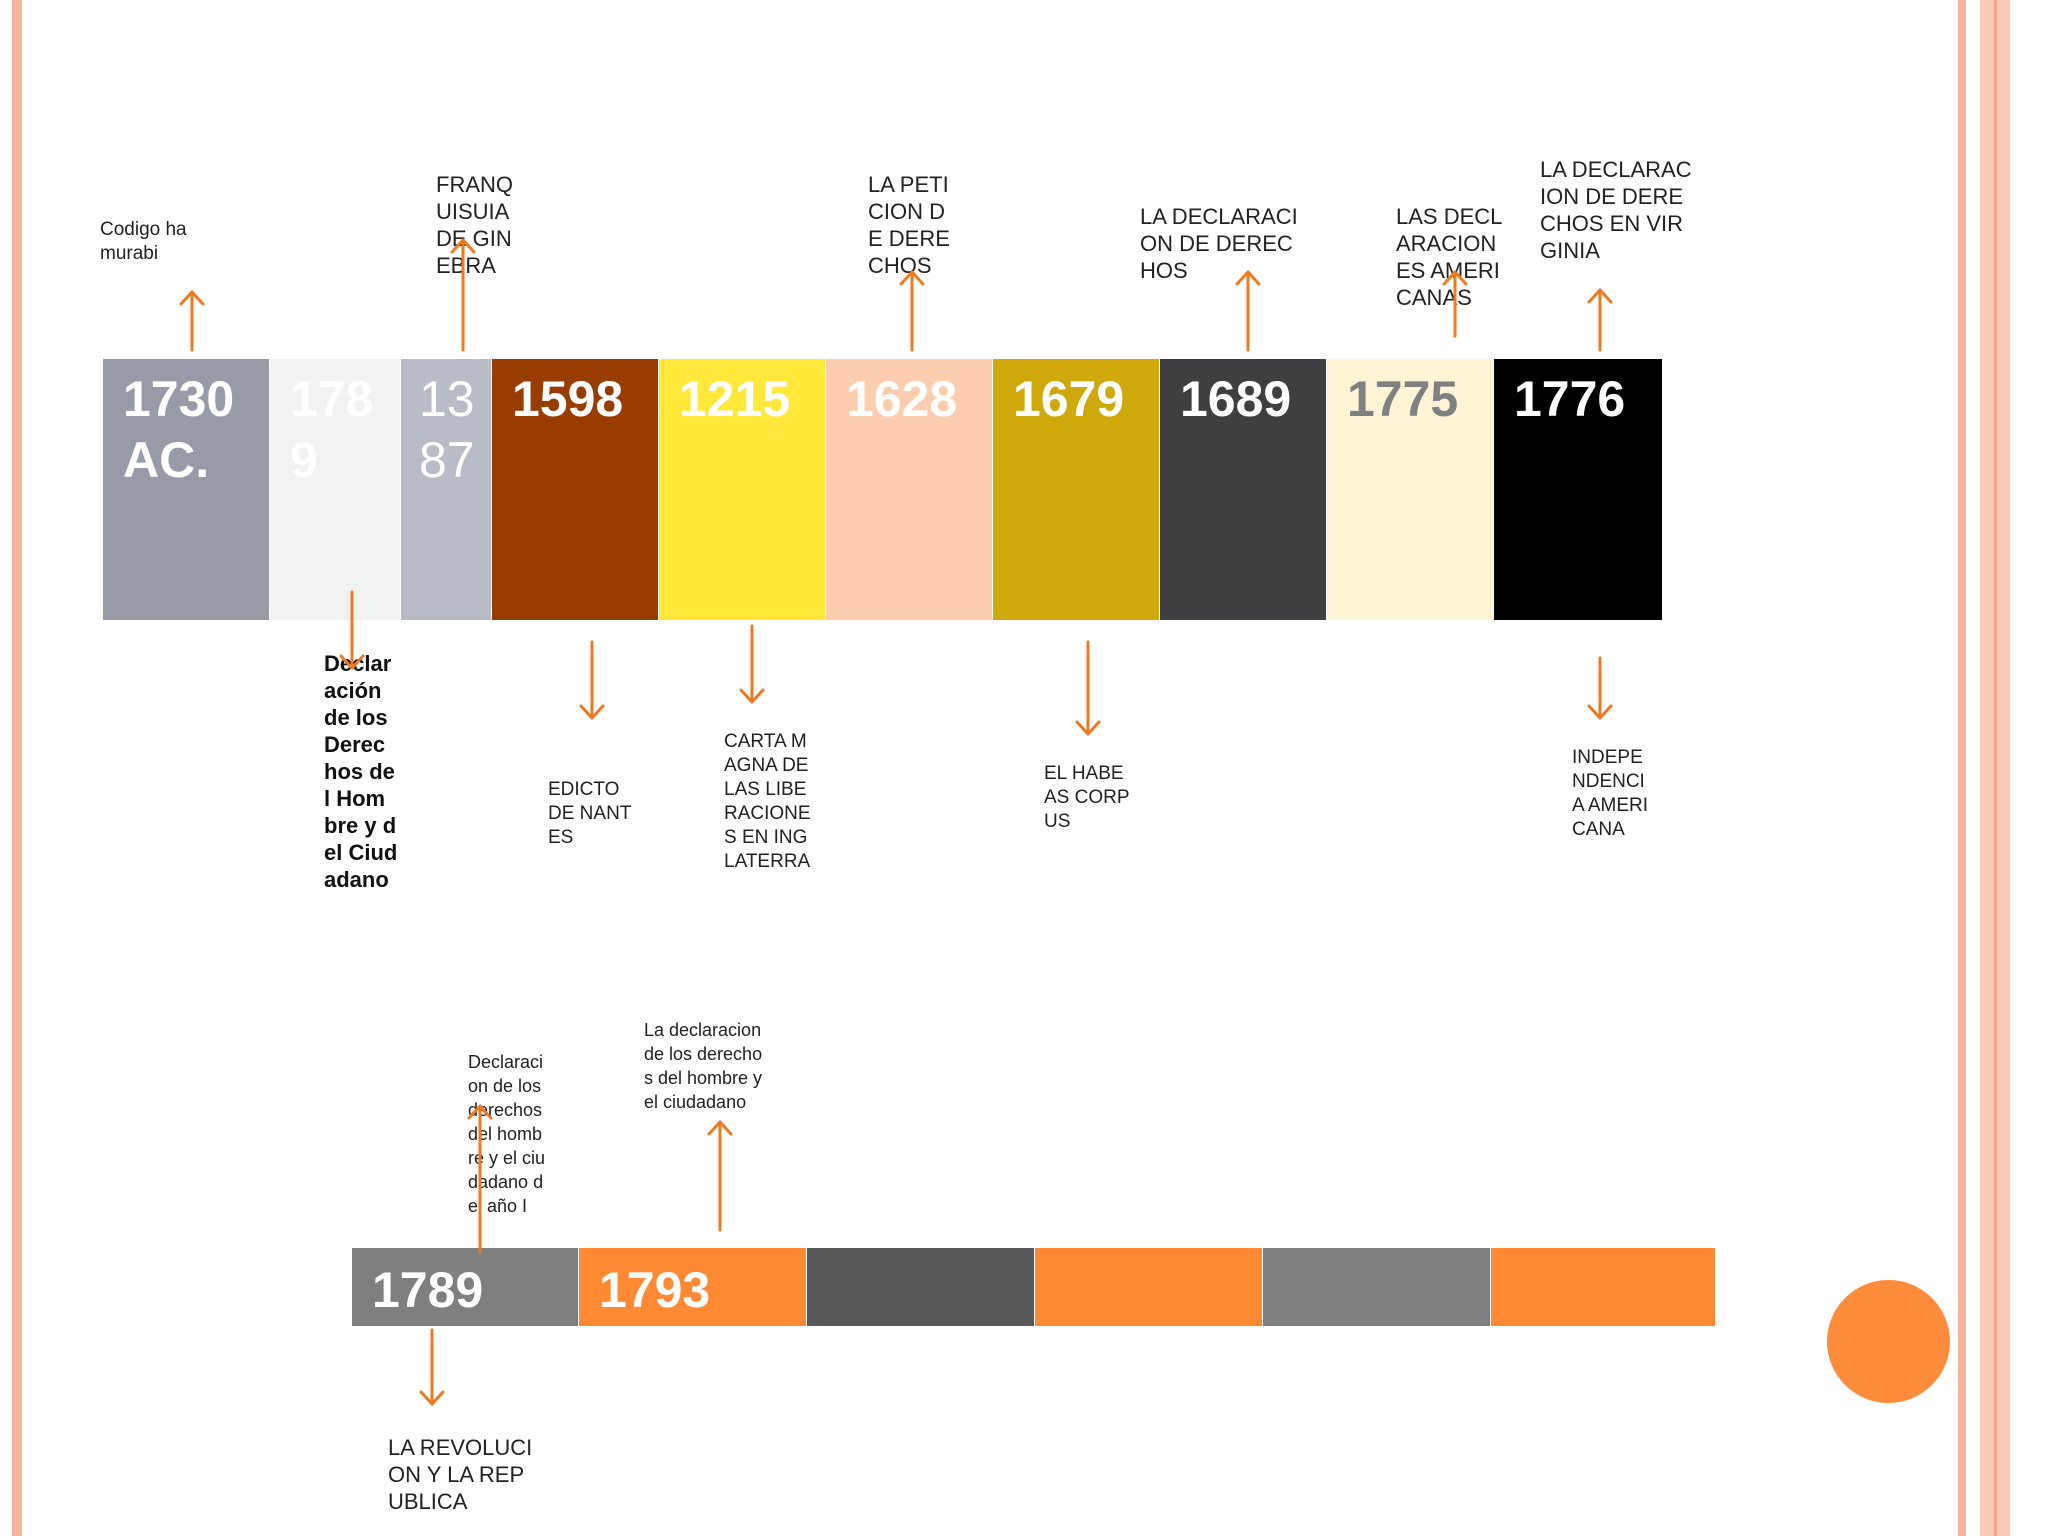  I want to click on timeline1-block: 1730 AC., so click(186, 489).